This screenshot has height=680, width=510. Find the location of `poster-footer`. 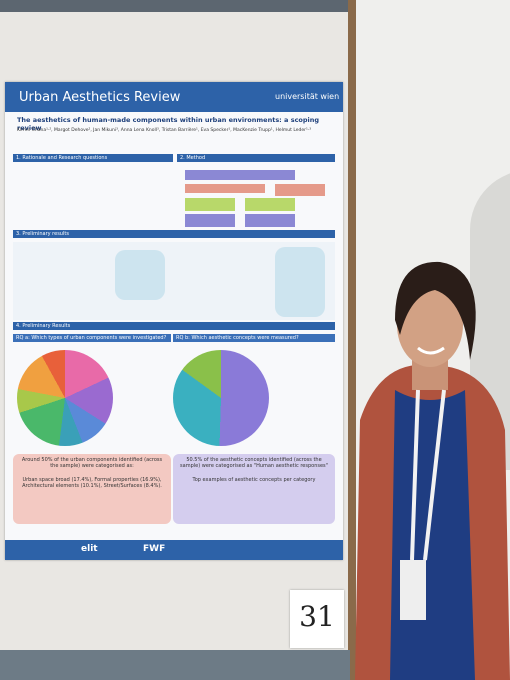

poster-footer is located at coordinates (174, 550).